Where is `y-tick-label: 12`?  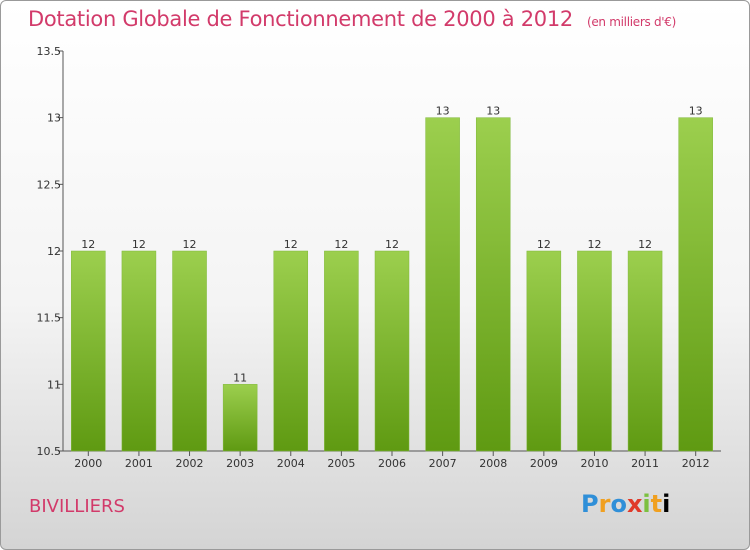 y-tick-label: 12 is located at coordinates (54, 251).